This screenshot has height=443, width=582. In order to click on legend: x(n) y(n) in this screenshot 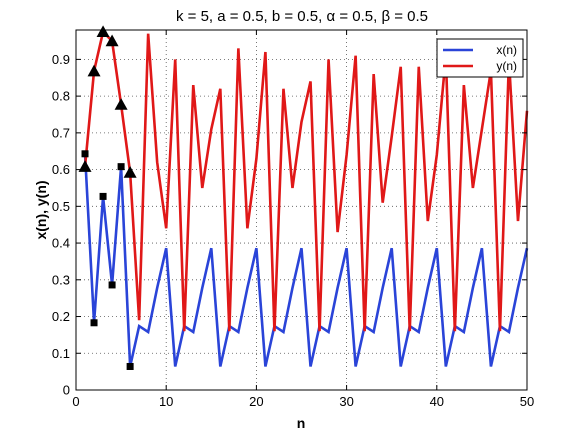, I will do `click(480, 58)`.